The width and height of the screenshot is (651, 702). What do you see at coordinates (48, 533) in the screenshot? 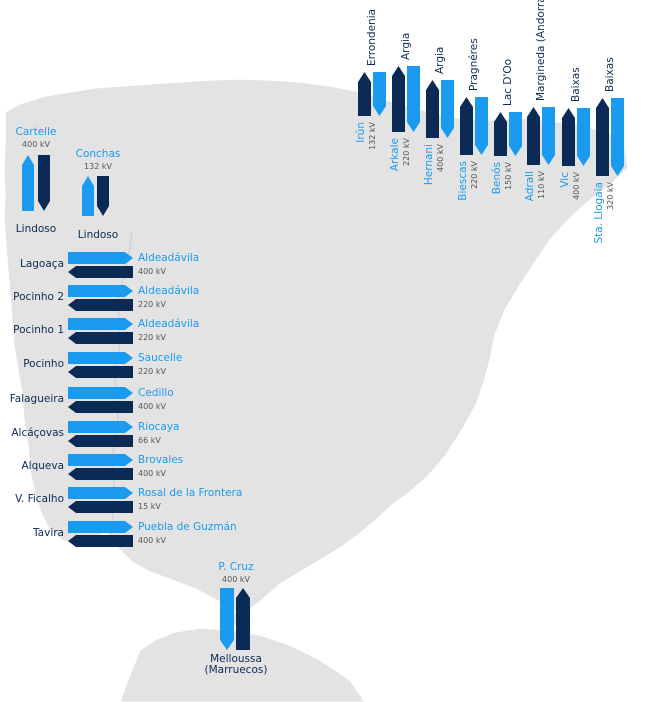
I see `pt-substation-label: Tavira` at bounding box center [48, 533].